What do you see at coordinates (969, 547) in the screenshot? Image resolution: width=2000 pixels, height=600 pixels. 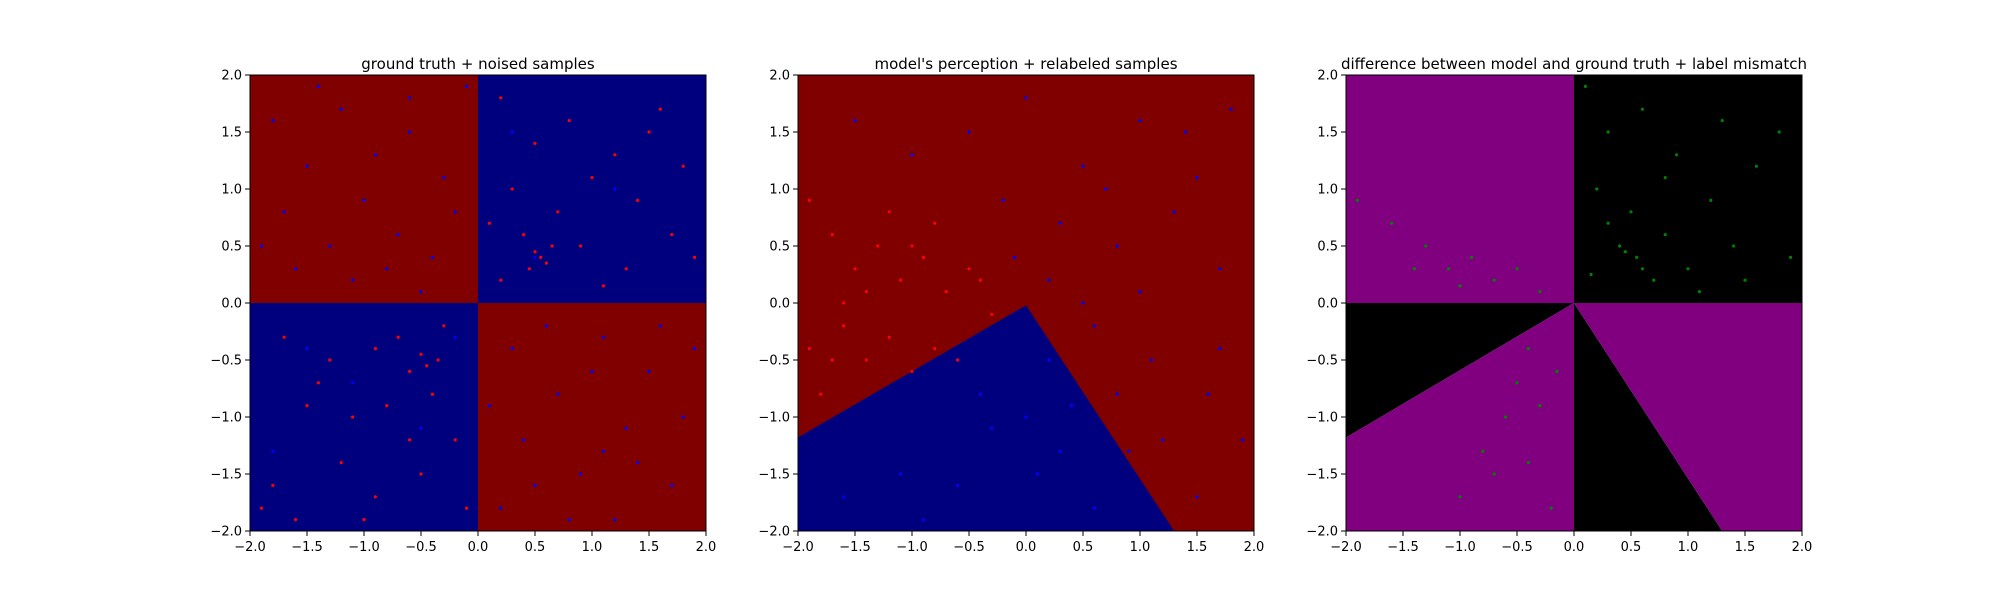 I see `x-tick-label: −0.5` at bounding box center [969, 547].